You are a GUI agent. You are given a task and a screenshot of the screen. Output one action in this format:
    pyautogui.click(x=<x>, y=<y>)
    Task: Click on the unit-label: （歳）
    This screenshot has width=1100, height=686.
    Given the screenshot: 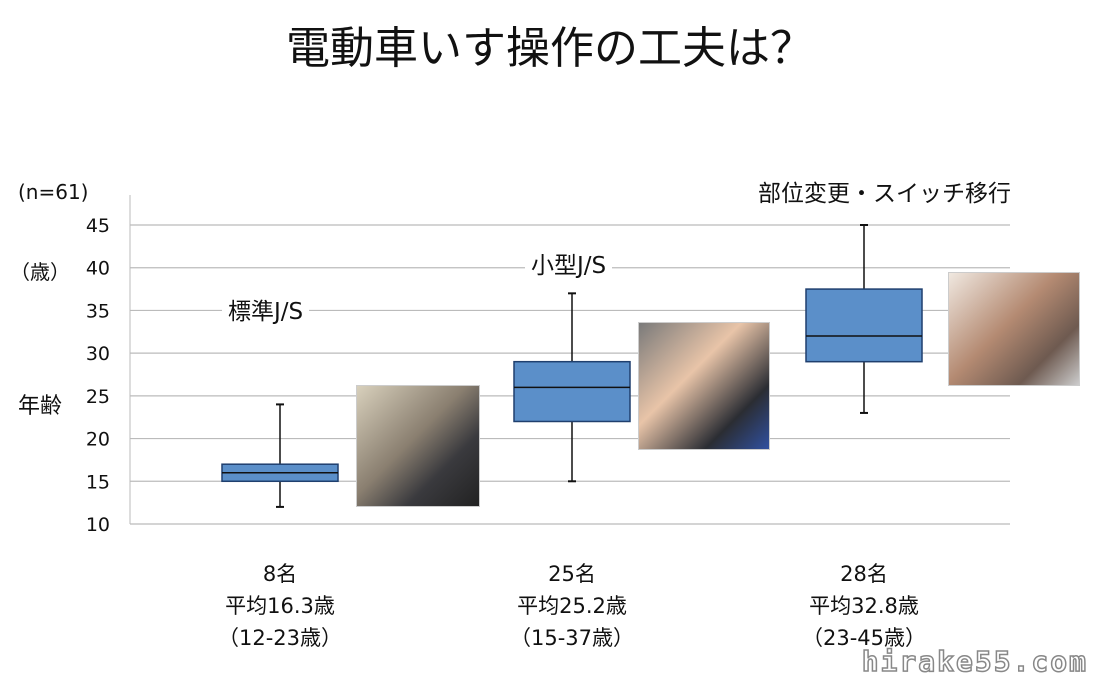 What is the action you would take?
    pyautogui.click(x=40, y=272)
    